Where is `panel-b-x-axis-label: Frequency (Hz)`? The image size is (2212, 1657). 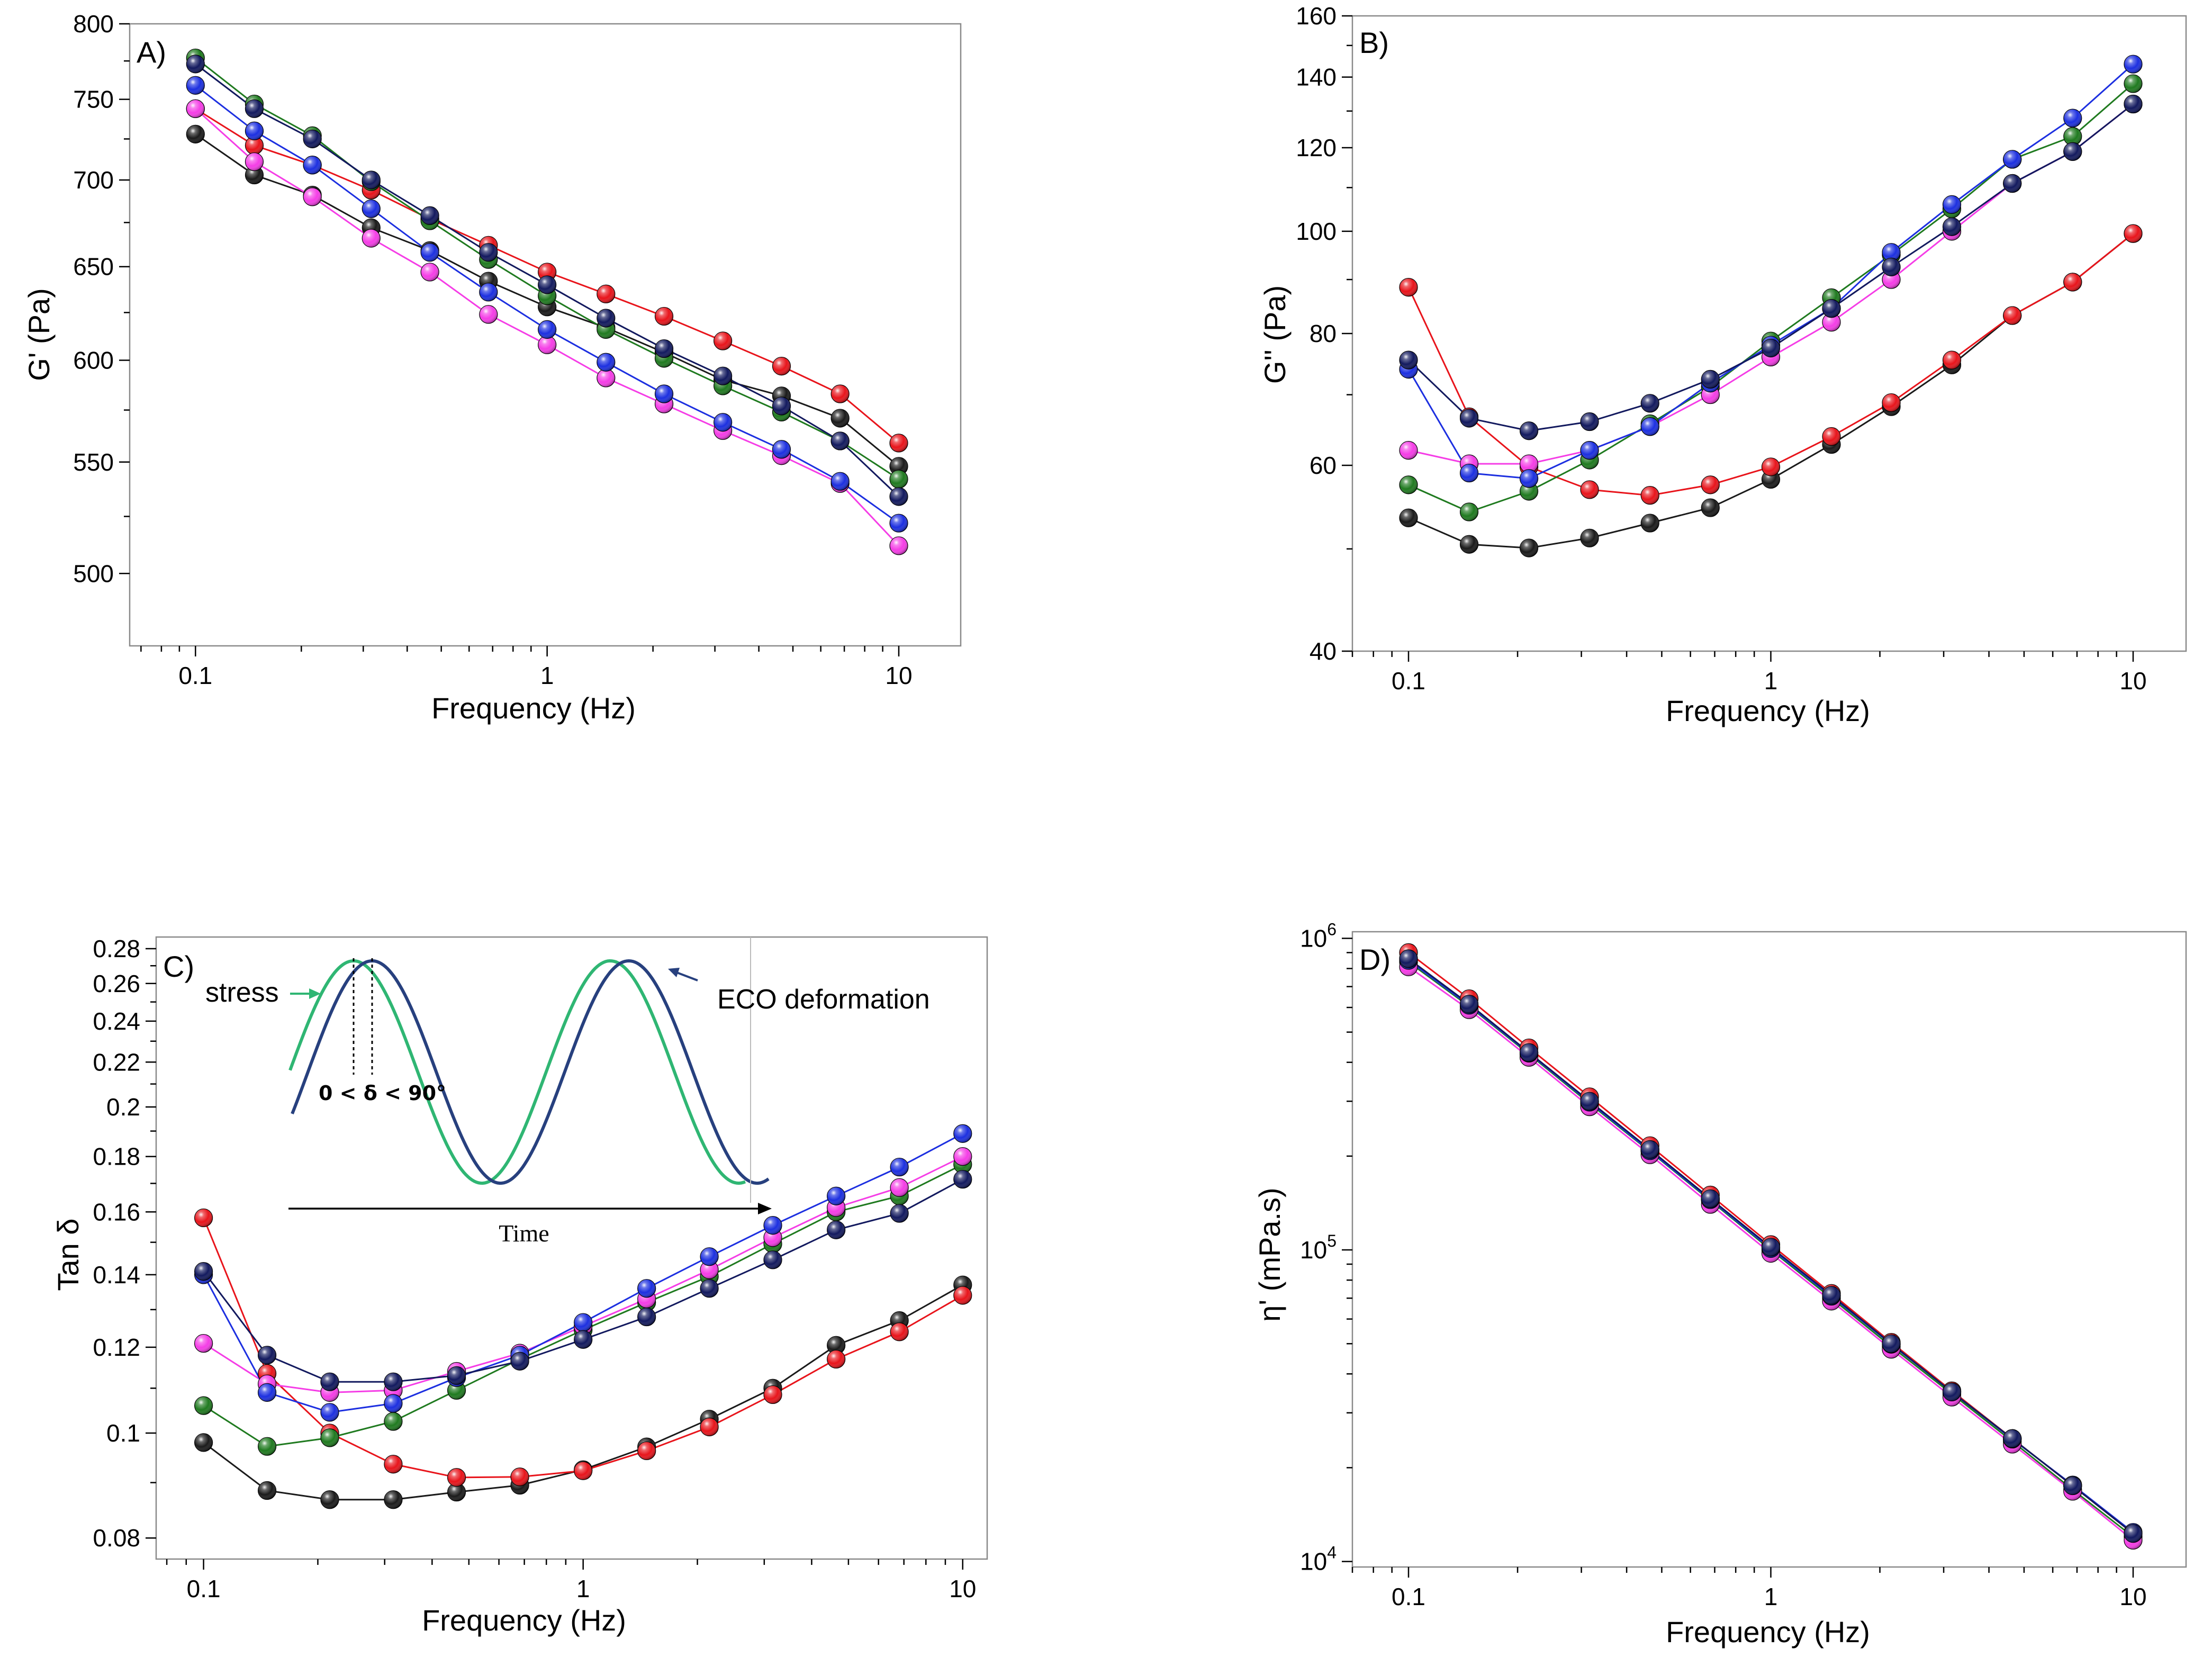 panel-b-x-axis-label: Frequency (Hz) is located at coordinates (1768, 710).